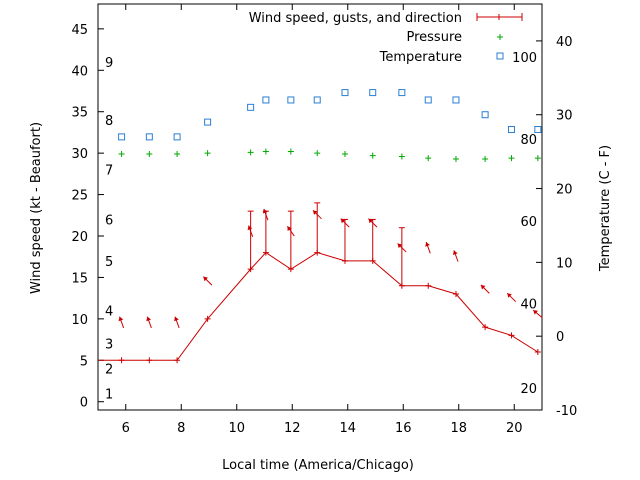  I want to click on legend-label-temperature: Temperature, so click(420, 57).